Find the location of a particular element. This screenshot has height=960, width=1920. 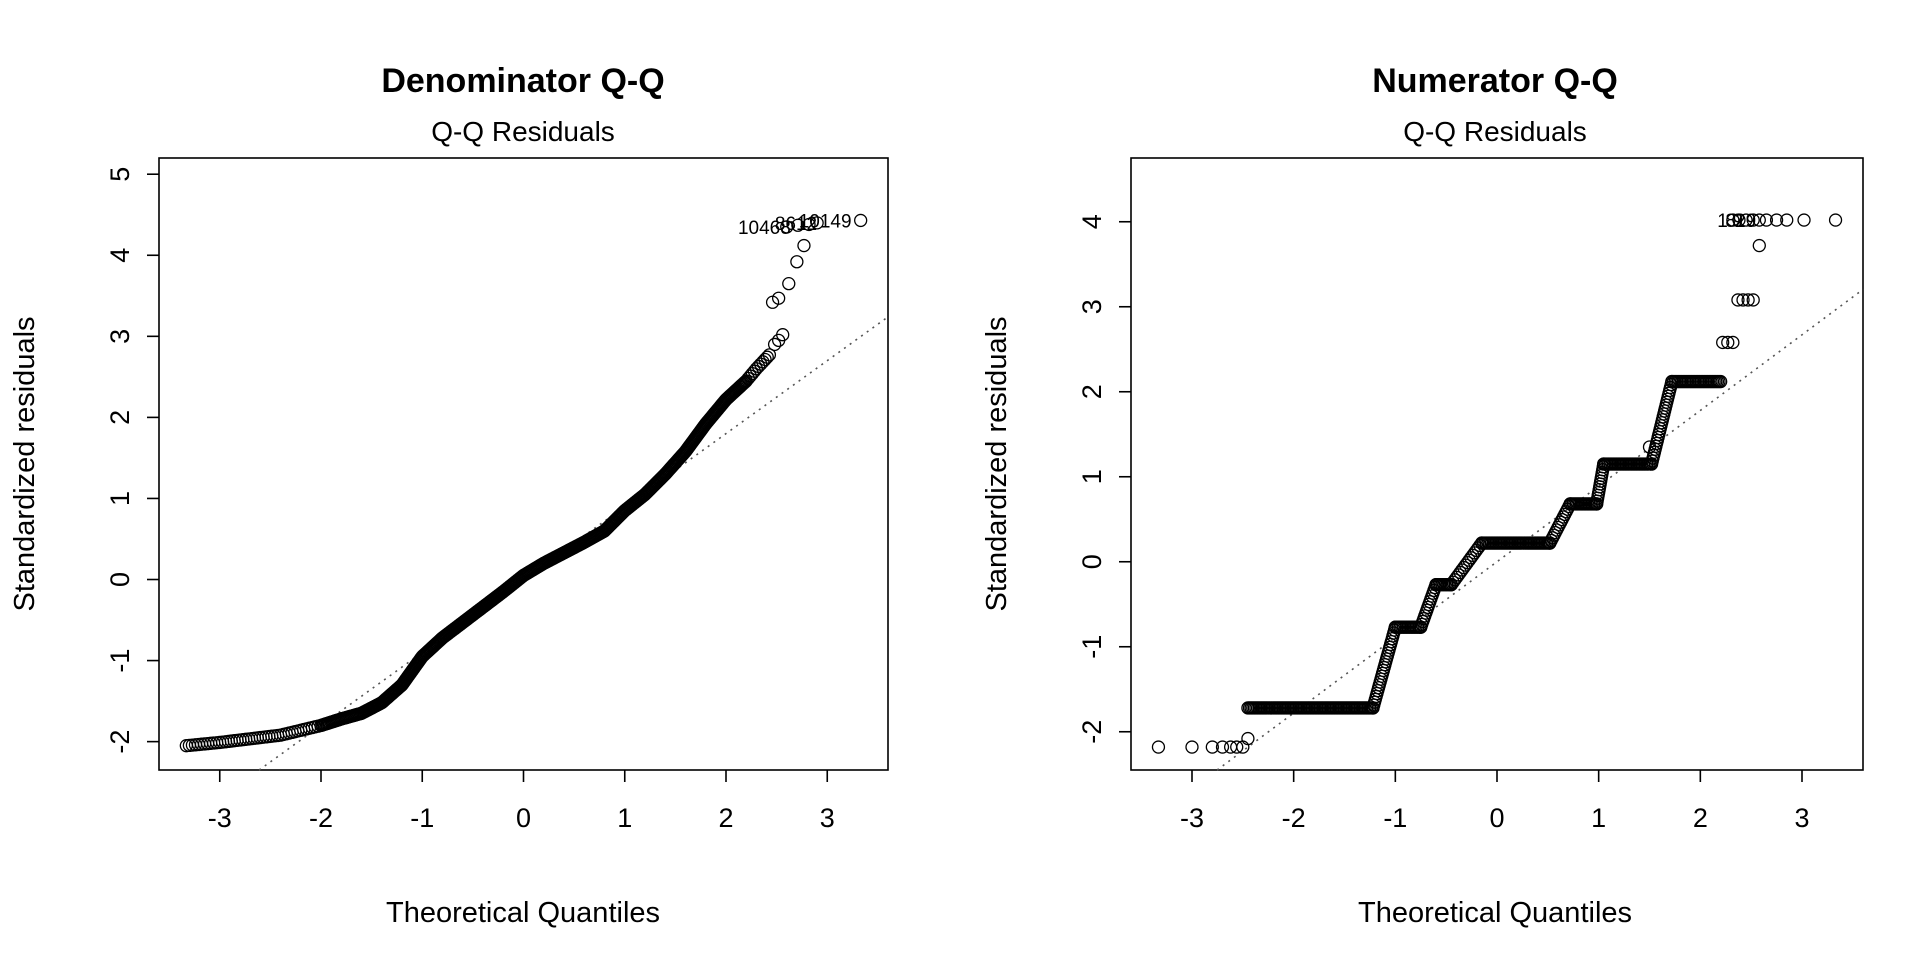

y-tick-label: 1 is located at coordinates (120, 498).